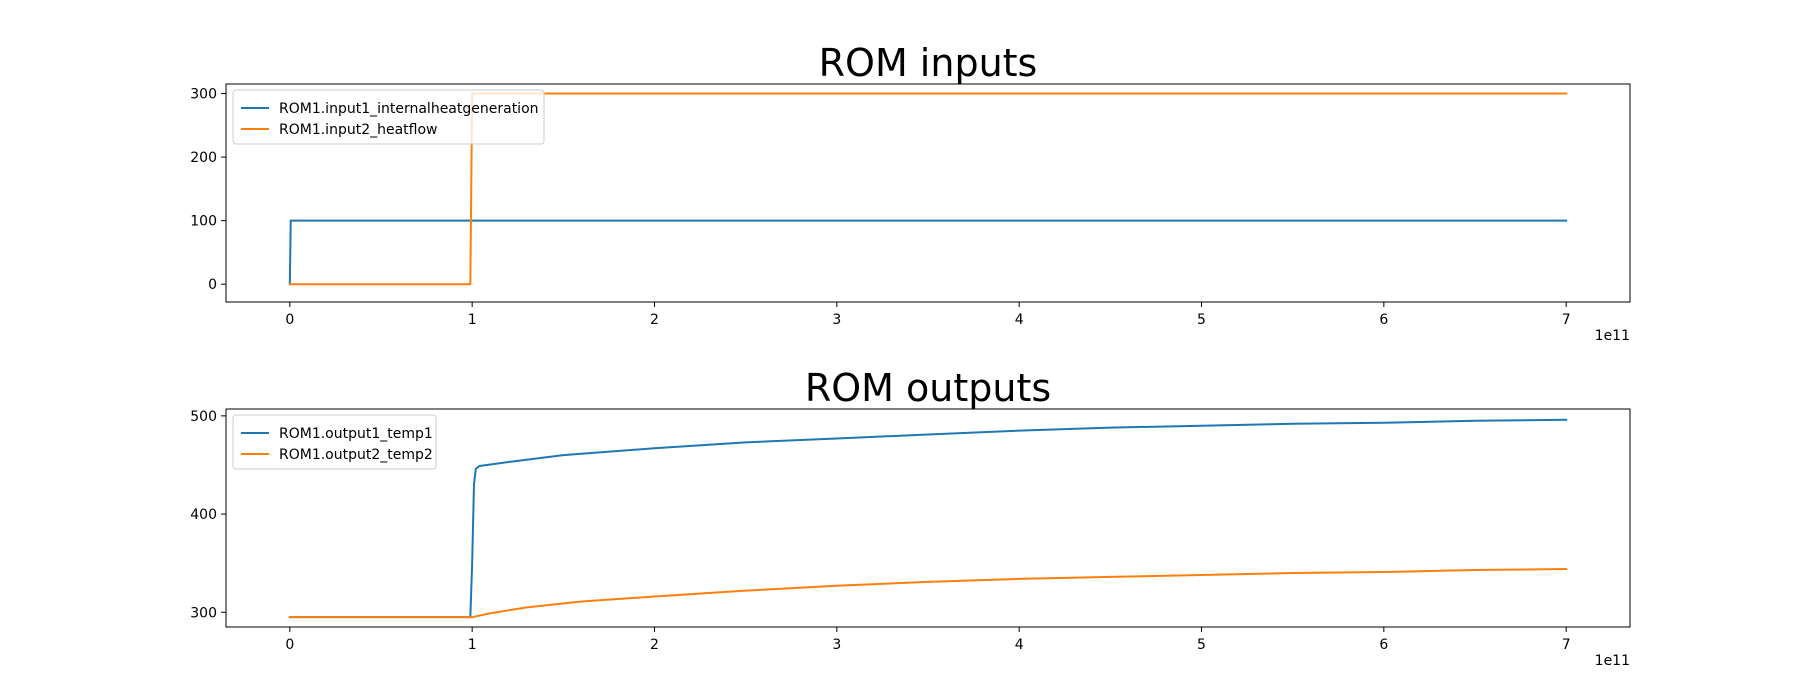 The image size is (1800, 700). I want to click on chart-title: ROM outputs, so click(928, 388).